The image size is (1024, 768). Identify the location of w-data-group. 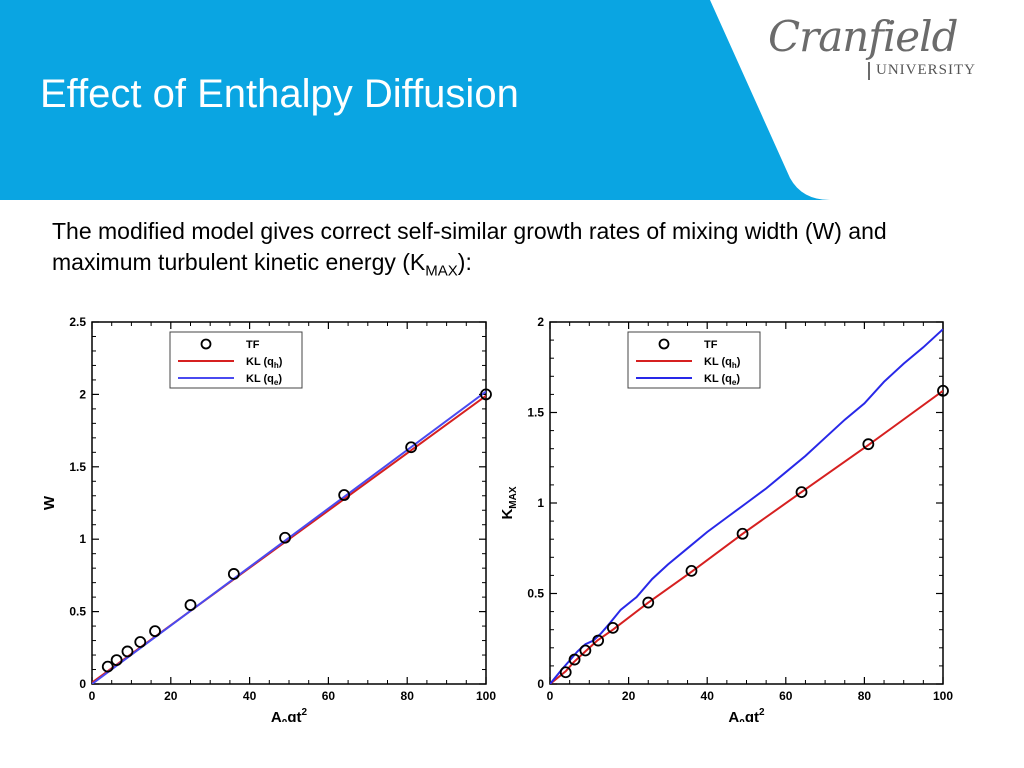
(289, 537).